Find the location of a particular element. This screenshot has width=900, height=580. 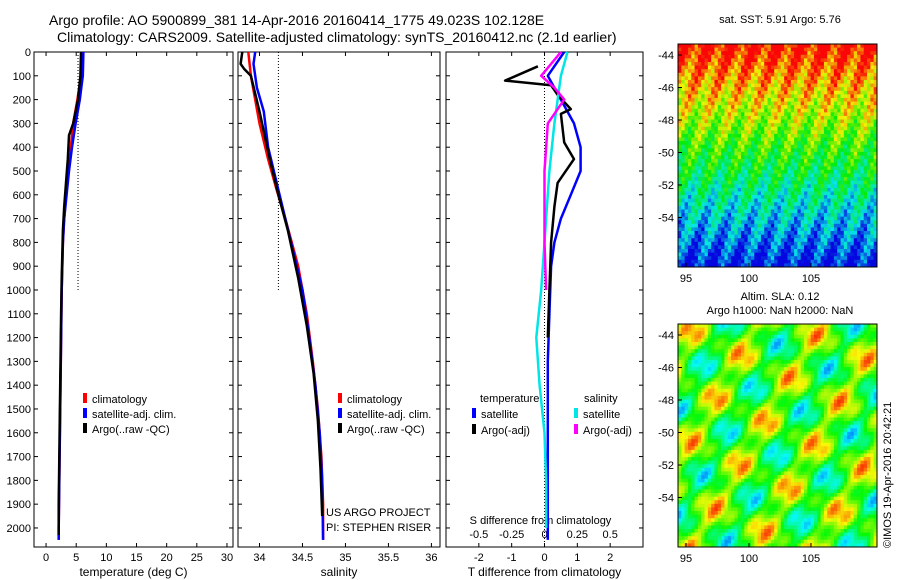

legend-swatch is located at coordinates (340, 398).